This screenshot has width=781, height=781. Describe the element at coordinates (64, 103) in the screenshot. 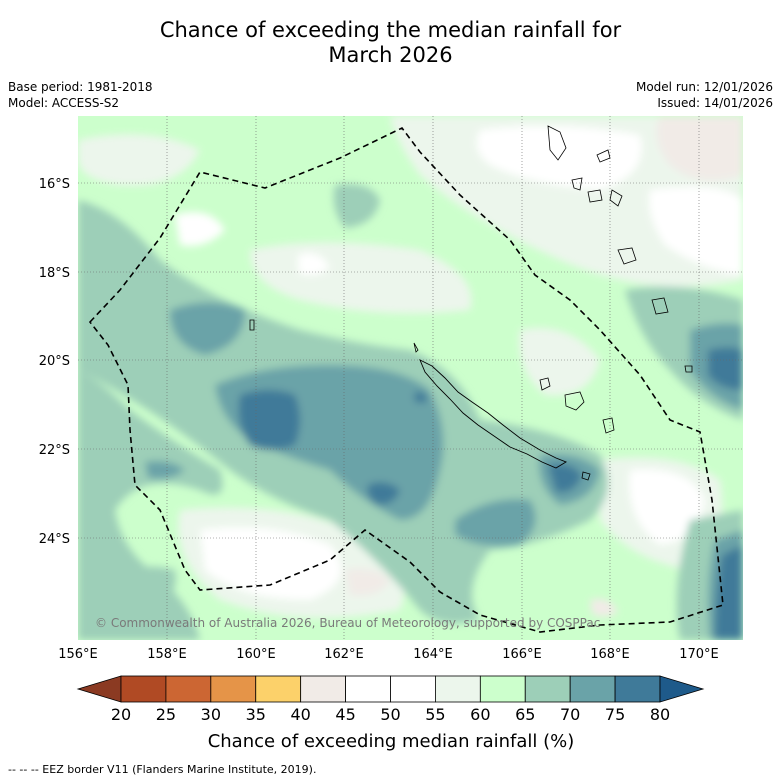

I see `model-name: Model: ACCESS-S2` at that location.